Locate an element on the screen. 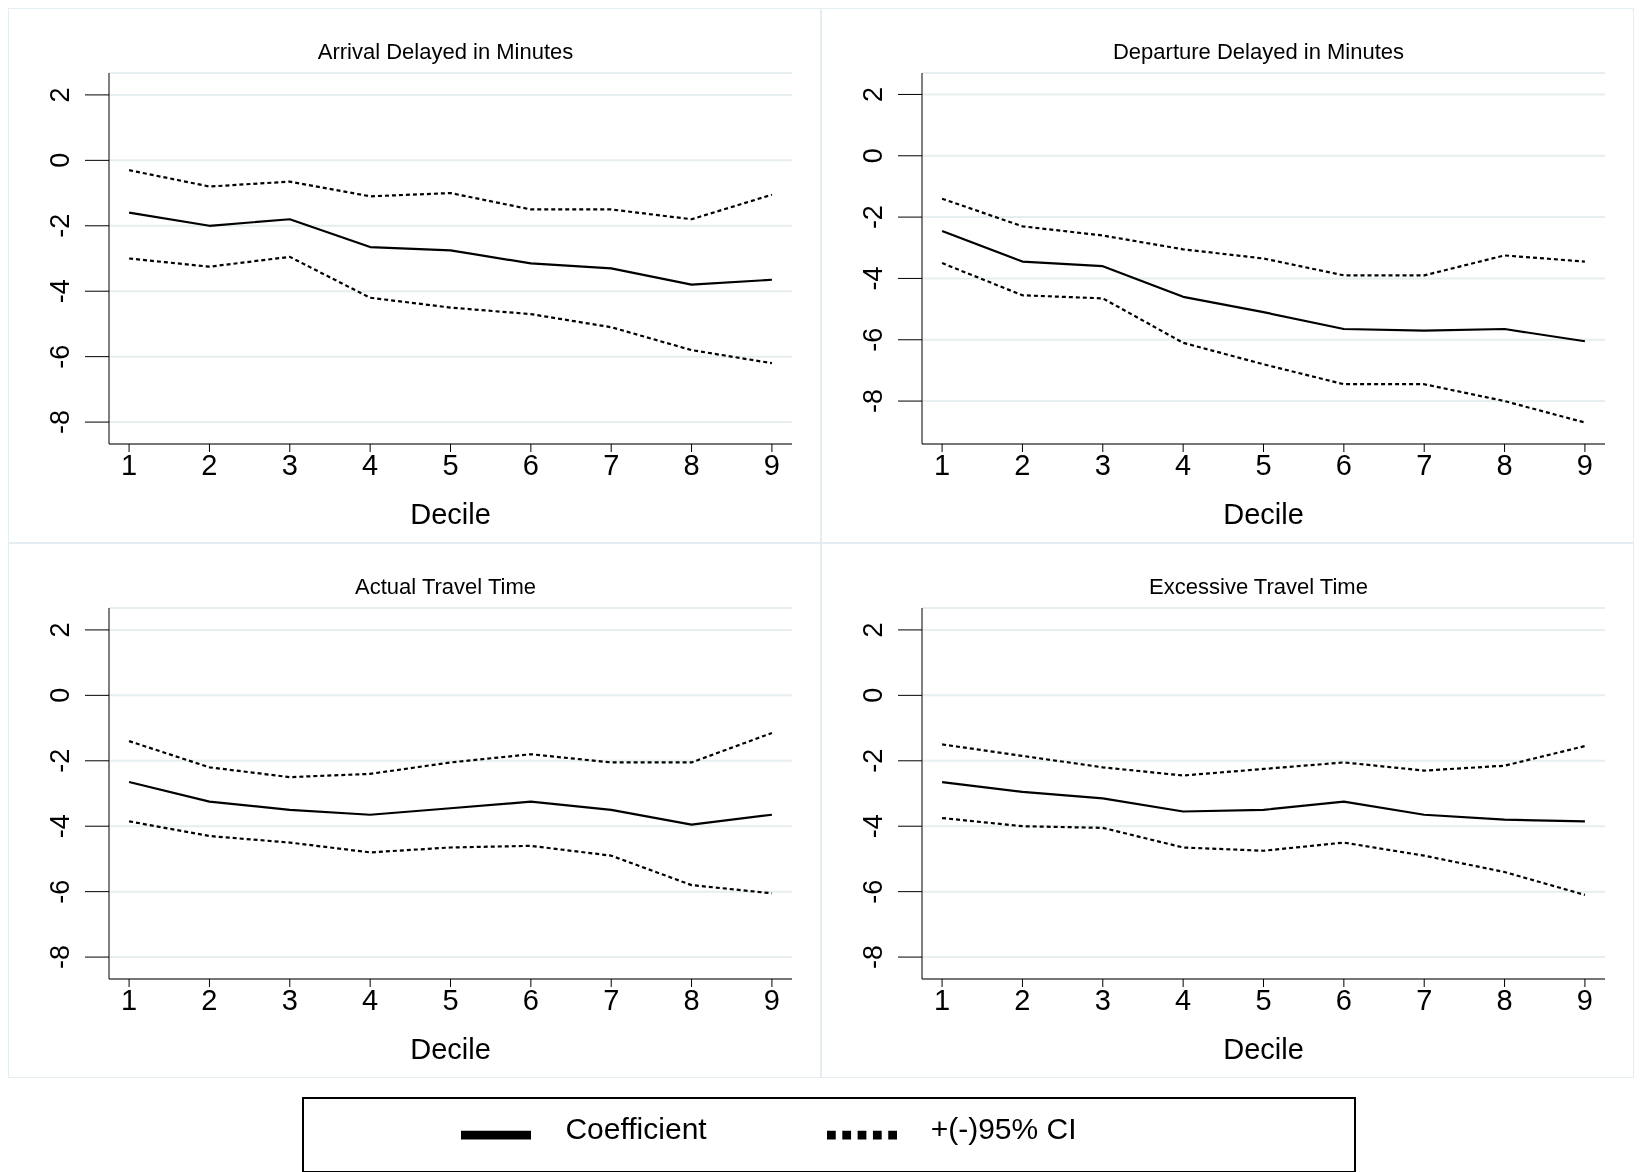 The width and height of the screenshot is (1642, 1172). chart-title: Actual Travel Time is located at coordinates (445, 587).